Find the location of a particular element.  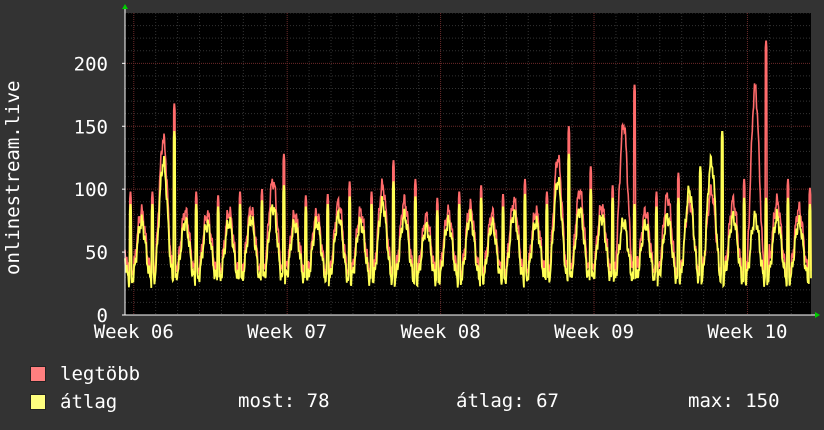

x-tick-label: Week 08 is located at coordinates (441, 332).